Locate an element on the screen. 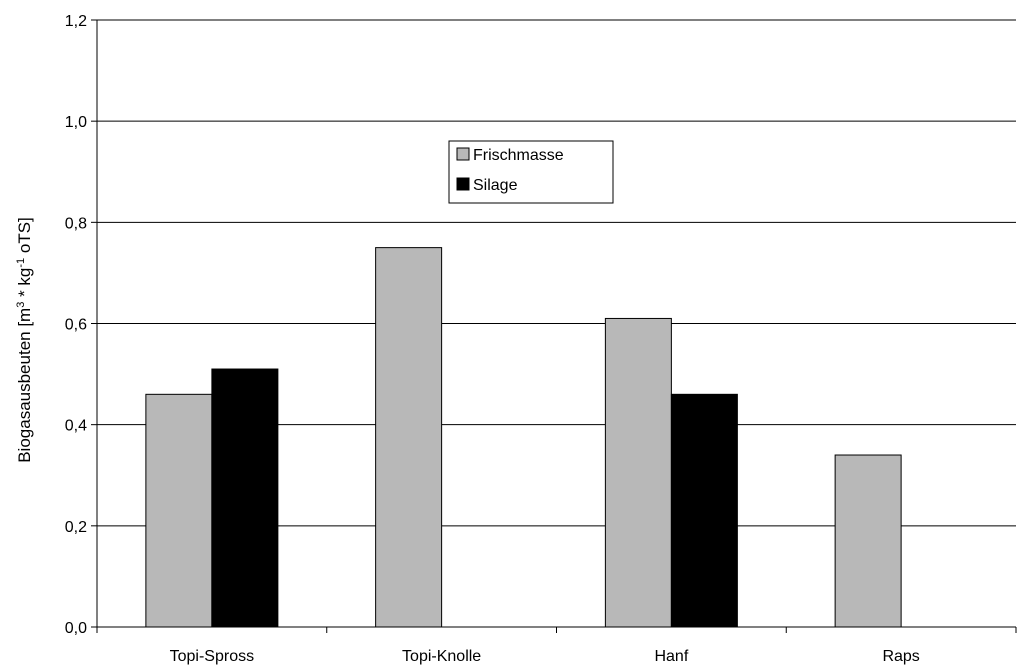  bar-frischmasse-hanf is located at coordinates (638, 472).